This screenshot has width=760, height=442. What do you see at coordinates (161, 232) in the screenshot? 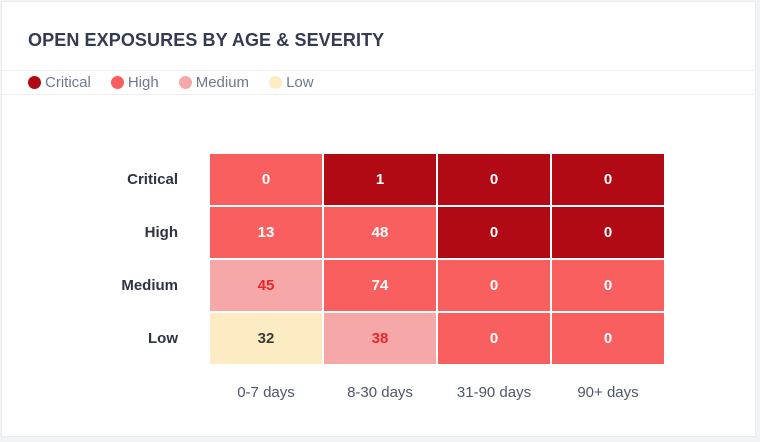
I see `row-label-high: High` at bounding box center [161, 232].